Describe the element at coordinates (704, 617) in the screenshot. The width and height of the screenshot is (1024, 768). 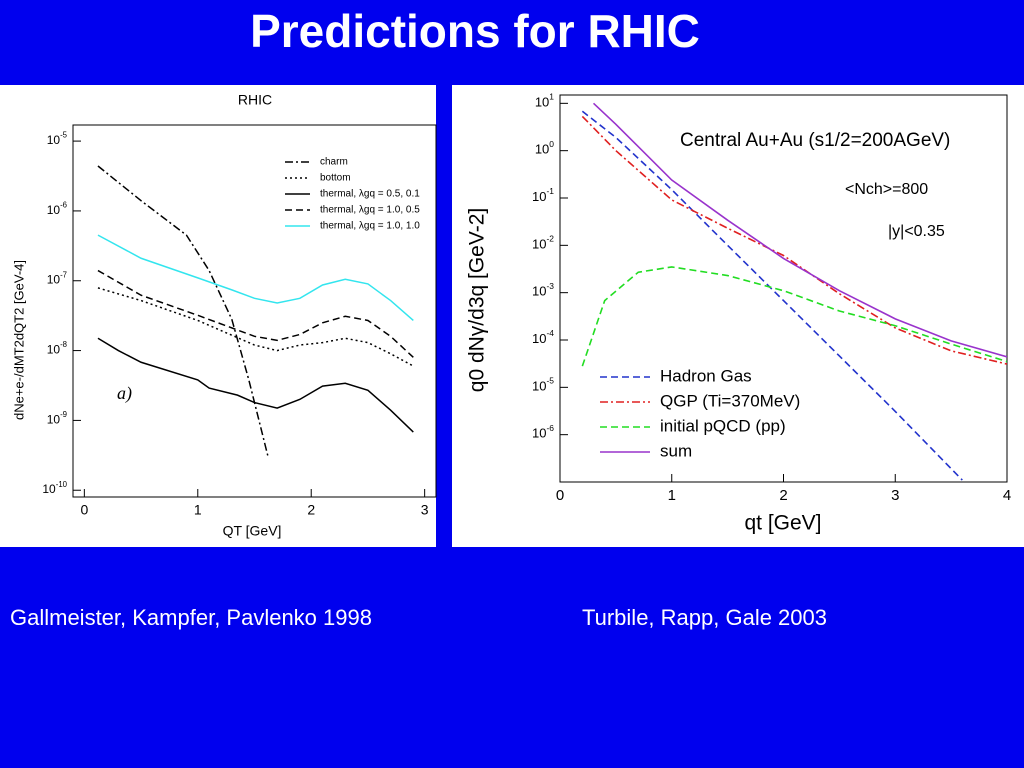
I see `caption: Turbile, Rapp, Gale 2003` at that location.